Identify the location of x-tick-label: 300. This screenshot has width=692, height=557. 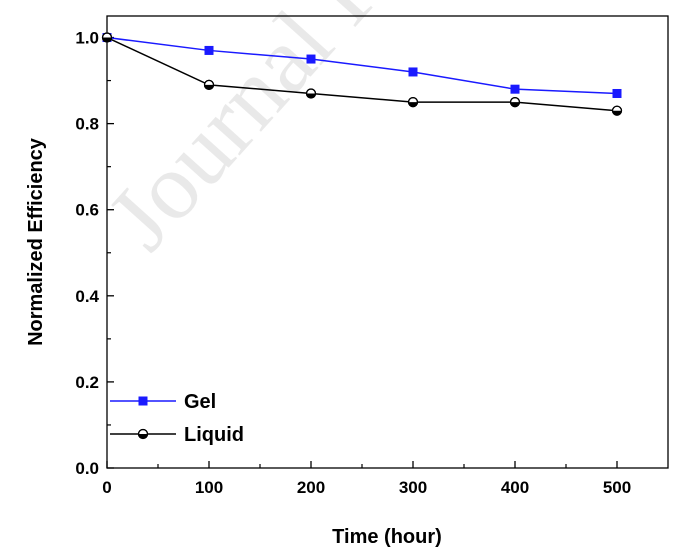
(413, 487).